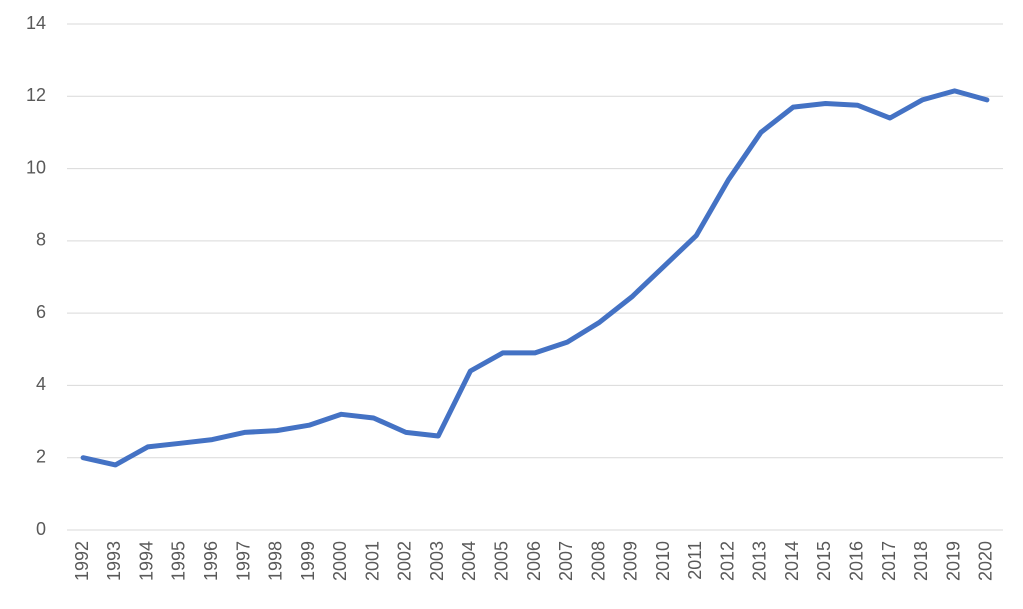 This screenshot has width=1023, height=609. What do you see at coordinates (857, 561) in the screenshot?
I see `x-tick-label: 2016` at bounding box center [857, 561].